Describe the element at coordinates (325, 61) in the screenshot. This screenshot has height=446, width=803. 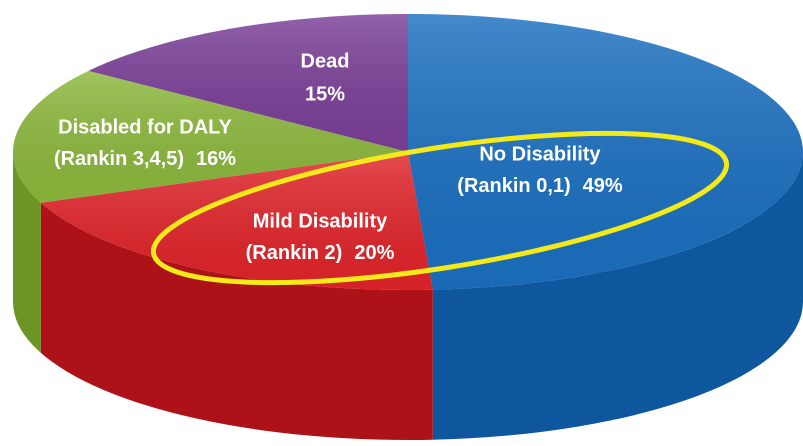
I see `slice-label: Dead` at that location.